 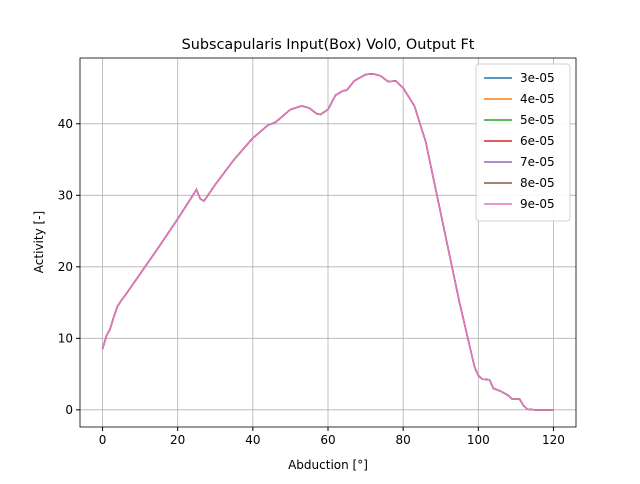 What do you see at coordinates (69, 410) in the screenshot?
I see `y-tick-label: 0` at bounding box center [69, 410].